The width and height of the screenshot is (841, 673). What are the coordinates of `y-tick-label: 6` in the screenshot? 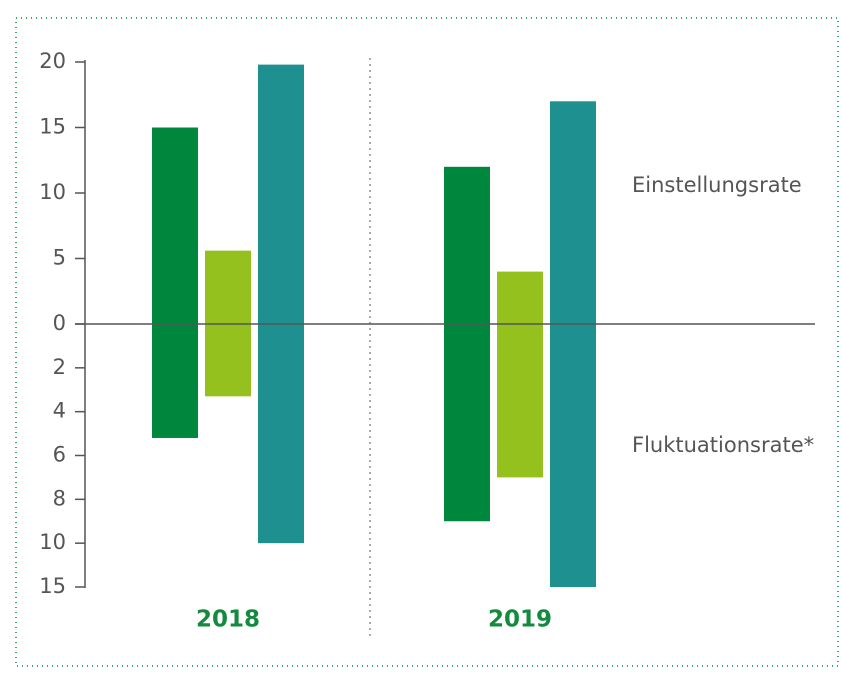 It's located at (59, 455).